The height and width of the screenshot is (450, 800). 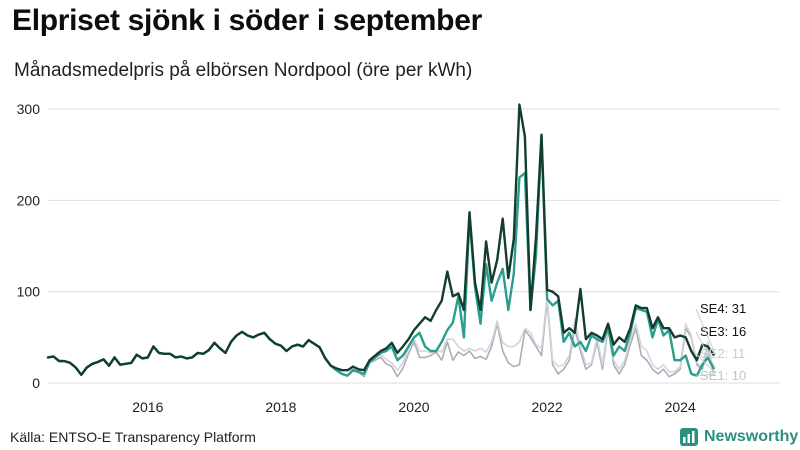 What do you see at coordinates (723, 375) in the screenshot?
I see `series-end-label-se1: SE1: 10` at bounding box center [723, 375].